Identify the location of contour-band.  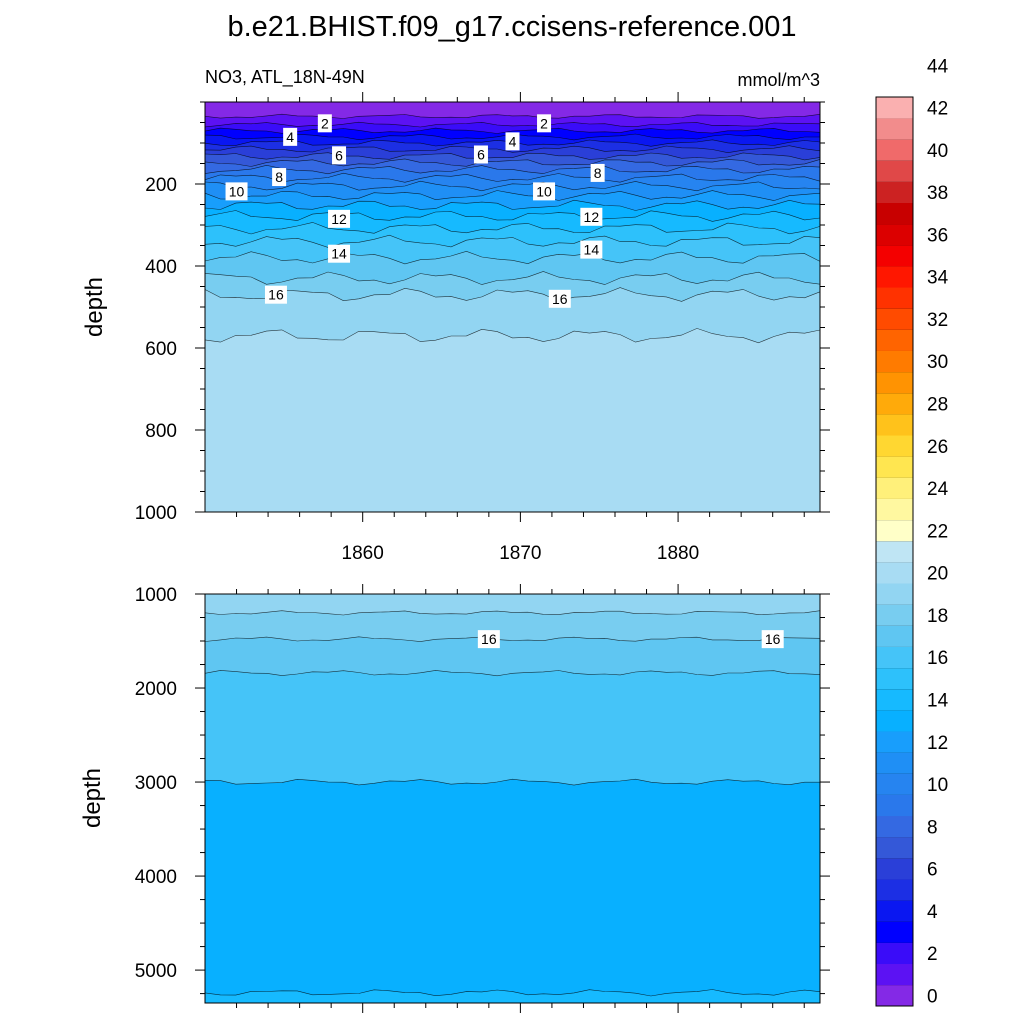
(512, 891).